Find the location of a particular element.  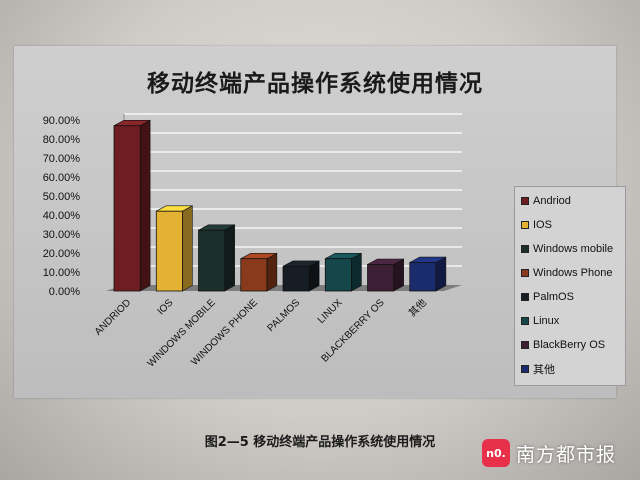

x-tick-label: LINUX is located at coordinates (330, 311).